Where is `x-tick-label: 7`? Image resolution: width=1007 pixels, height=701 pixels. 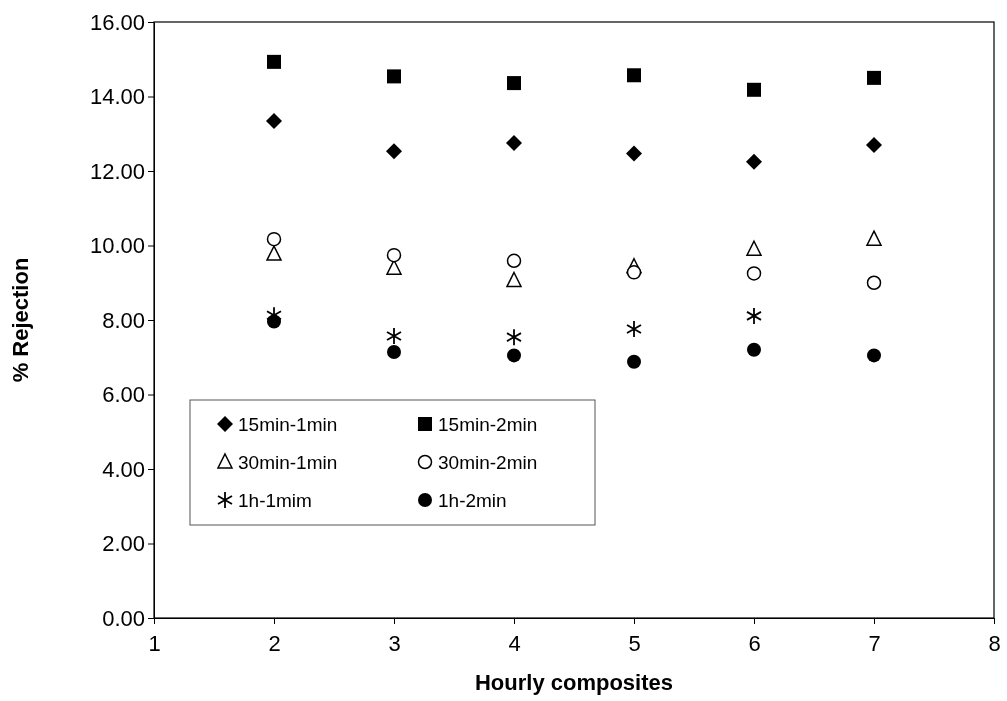 x-tick-label: 7 is located at coordinates (874, 644).